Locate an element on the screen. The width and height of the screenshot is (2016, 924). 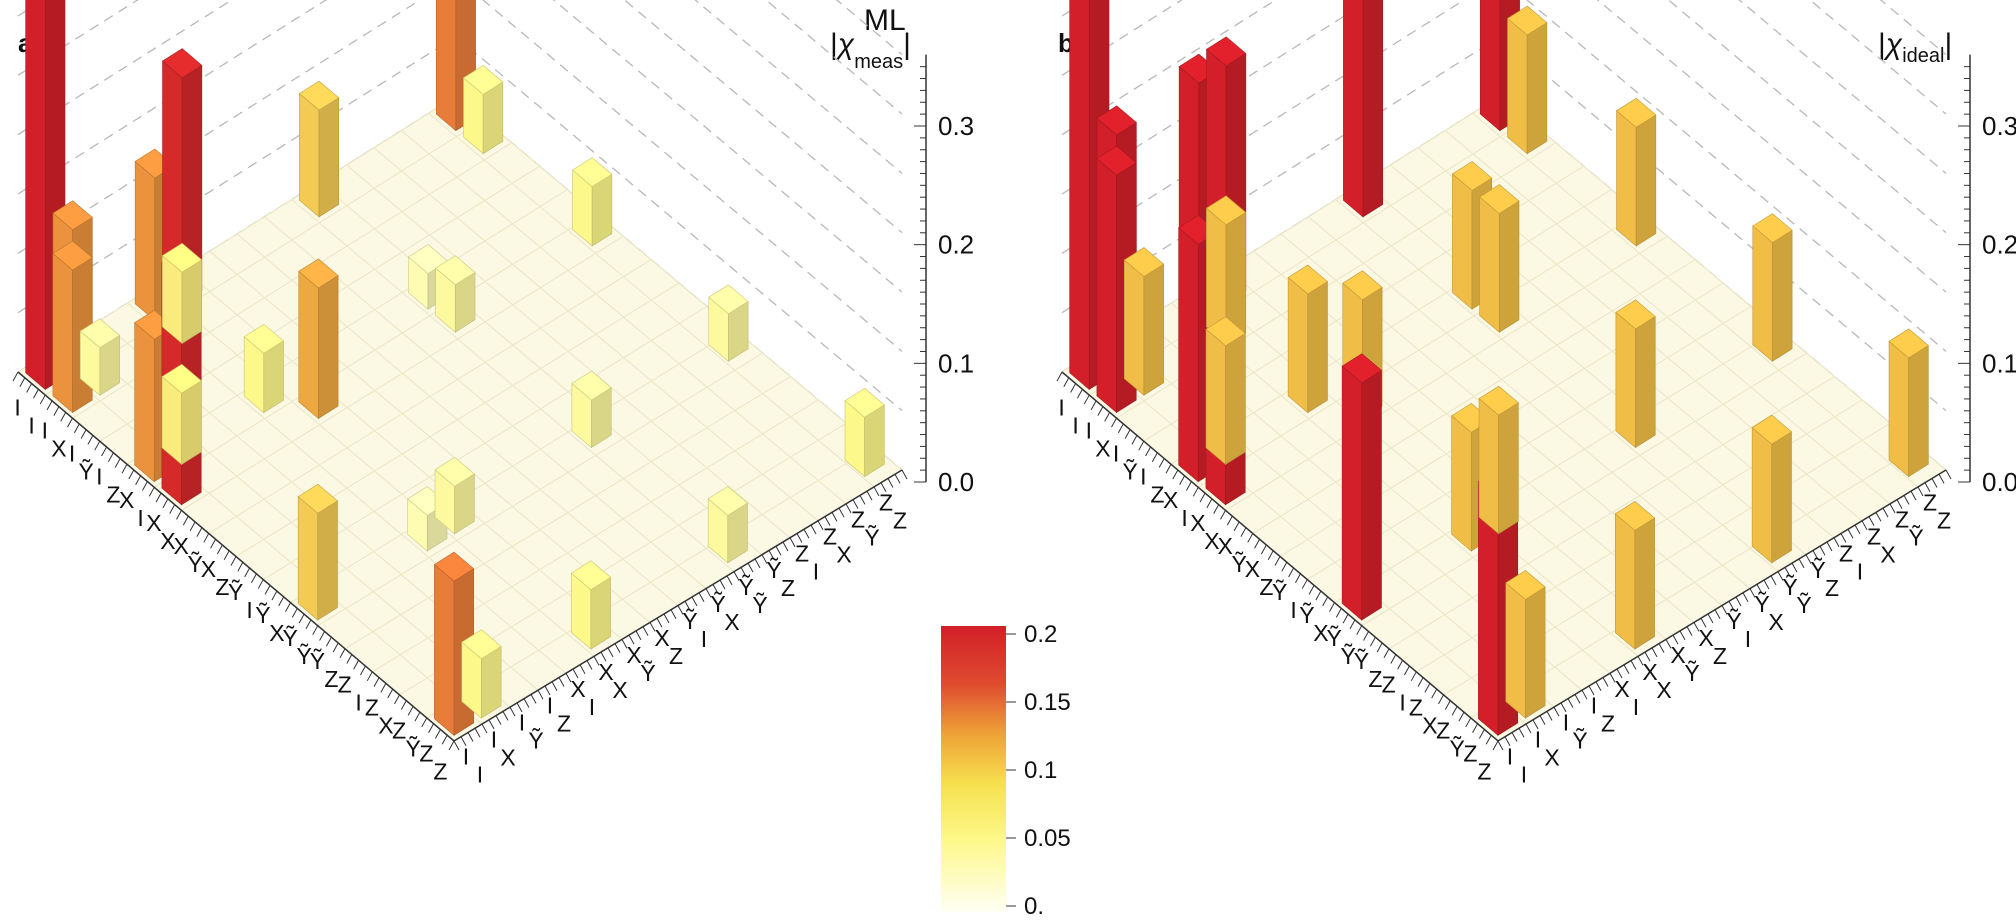
col-category-label: ZX is located at coordinates (1881, 545).